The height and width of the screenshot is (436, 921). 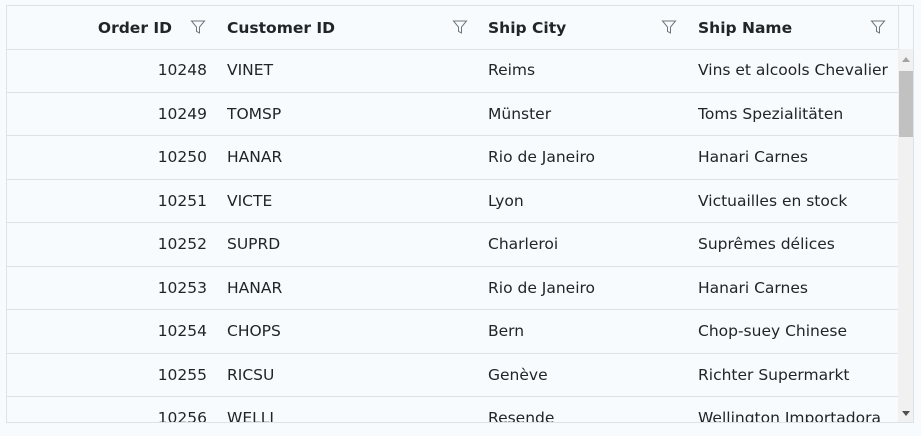 What do you see at coordinates (134, 27) in the screenshot?
I see `column-header-order-id: Order ID` at bounding box center [134, 27].